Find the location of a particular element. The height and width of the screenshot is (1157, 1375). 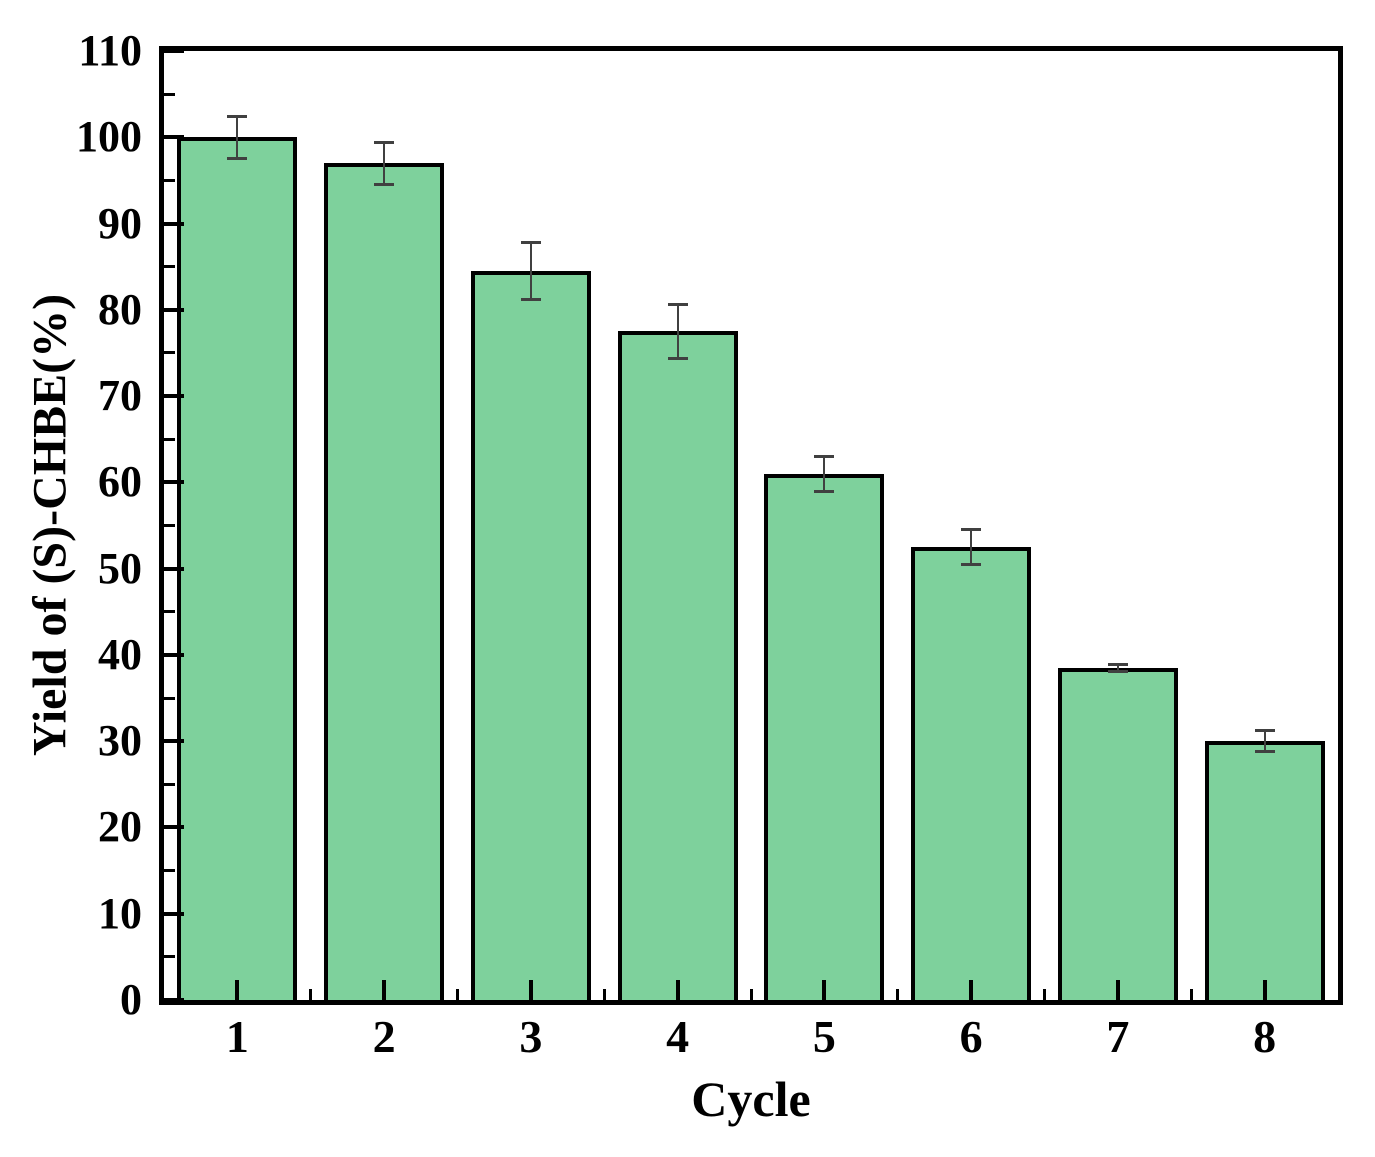

x-tick-label-4: 4 is located at coordinates (678, 1036).